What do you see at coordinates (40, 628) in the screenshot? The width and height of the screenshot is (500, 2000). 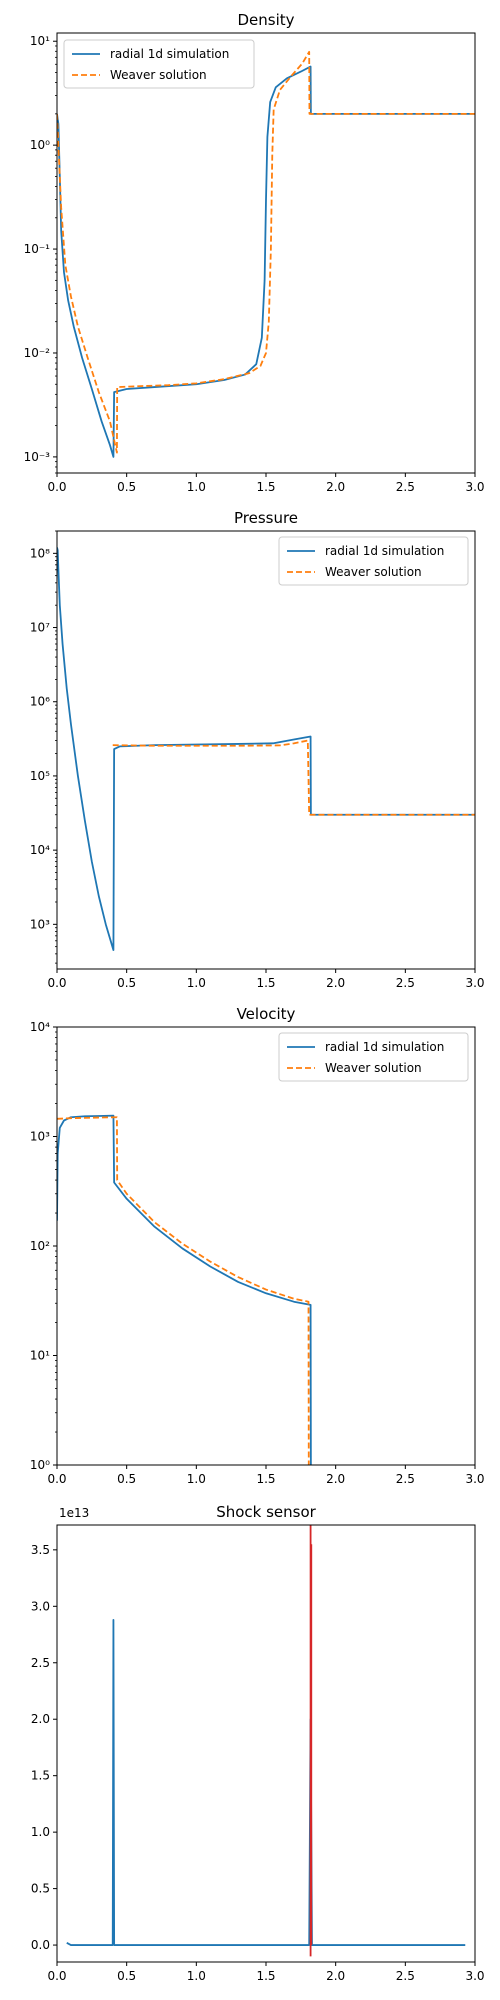 I see `y-tick-label: 10⁷` at bounding box center [40, 628].